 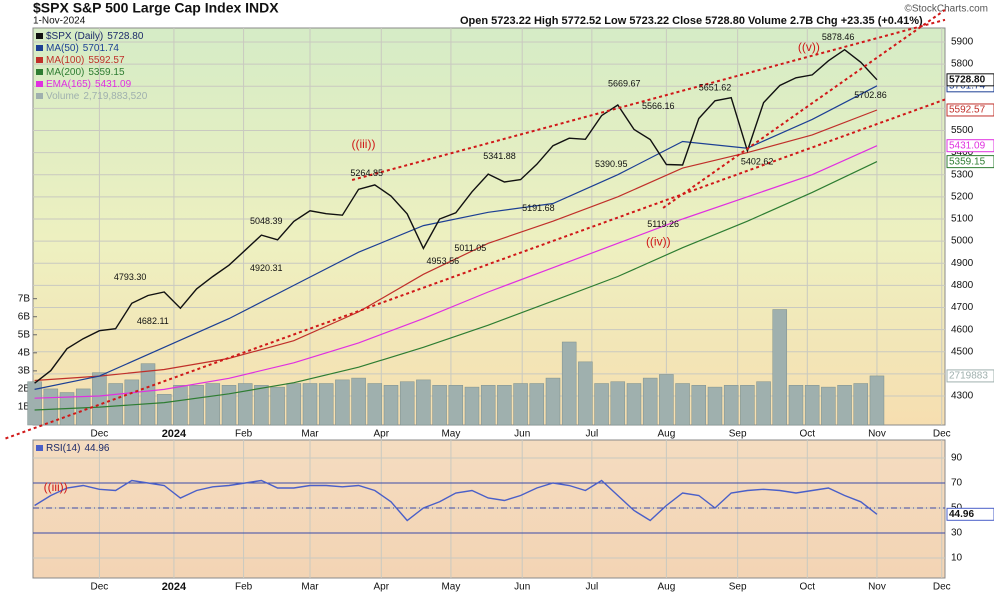 I want to click on price-annotation: 4953.56, so click(x=443, y=261).